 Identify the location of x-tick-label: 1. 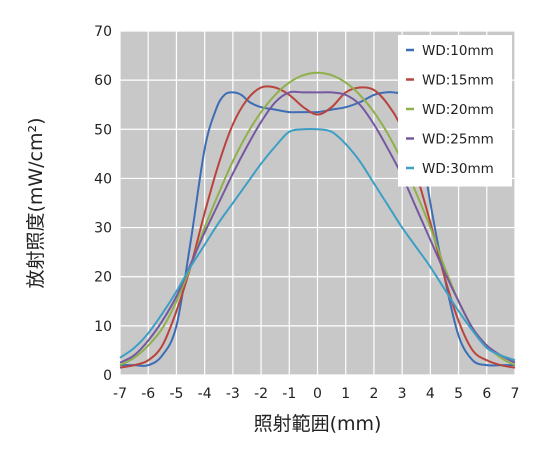
(345, 394).